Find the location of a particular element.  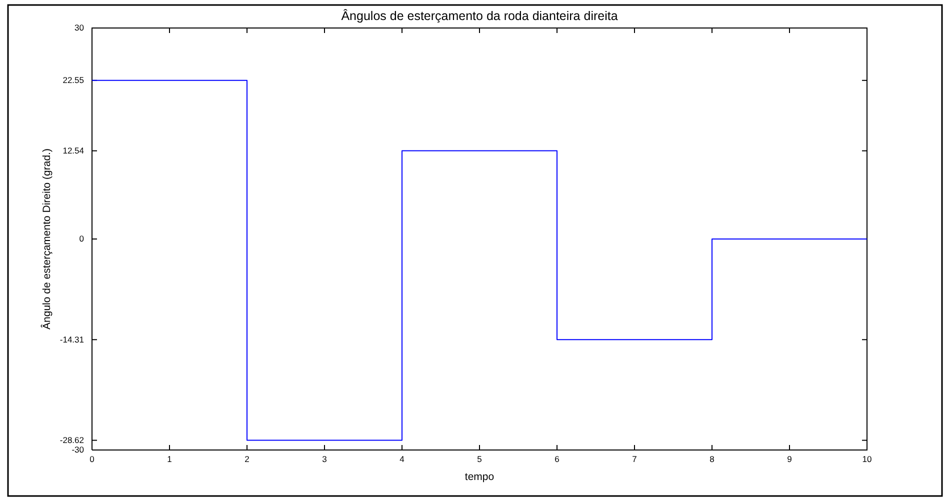

x-tick-label: 10 is located at coordinates (867, 459).